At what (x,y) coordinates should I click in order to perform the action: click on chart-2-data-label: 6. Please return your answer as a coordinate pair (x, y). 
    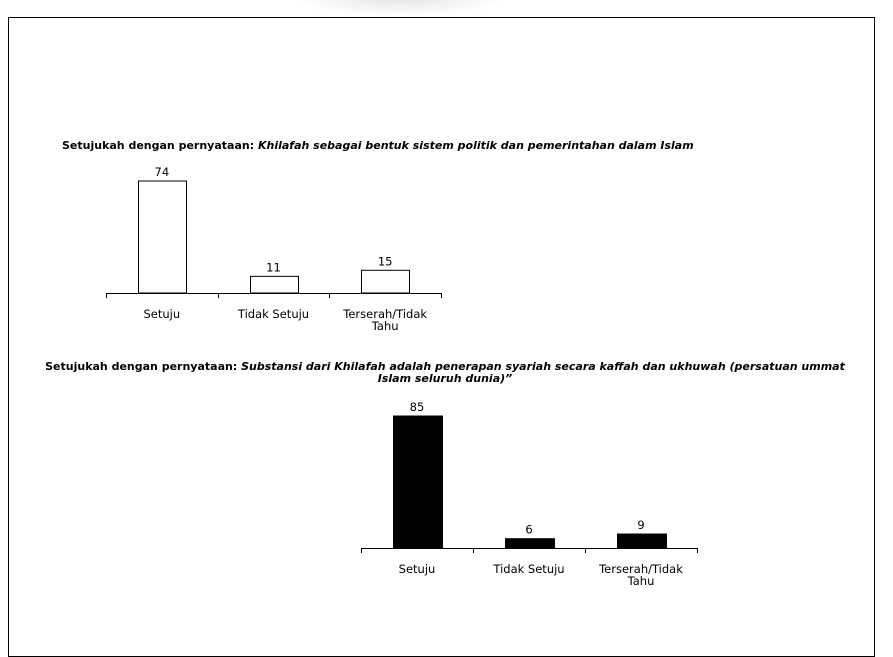
    Looking at the image, I should click on (528, 530).